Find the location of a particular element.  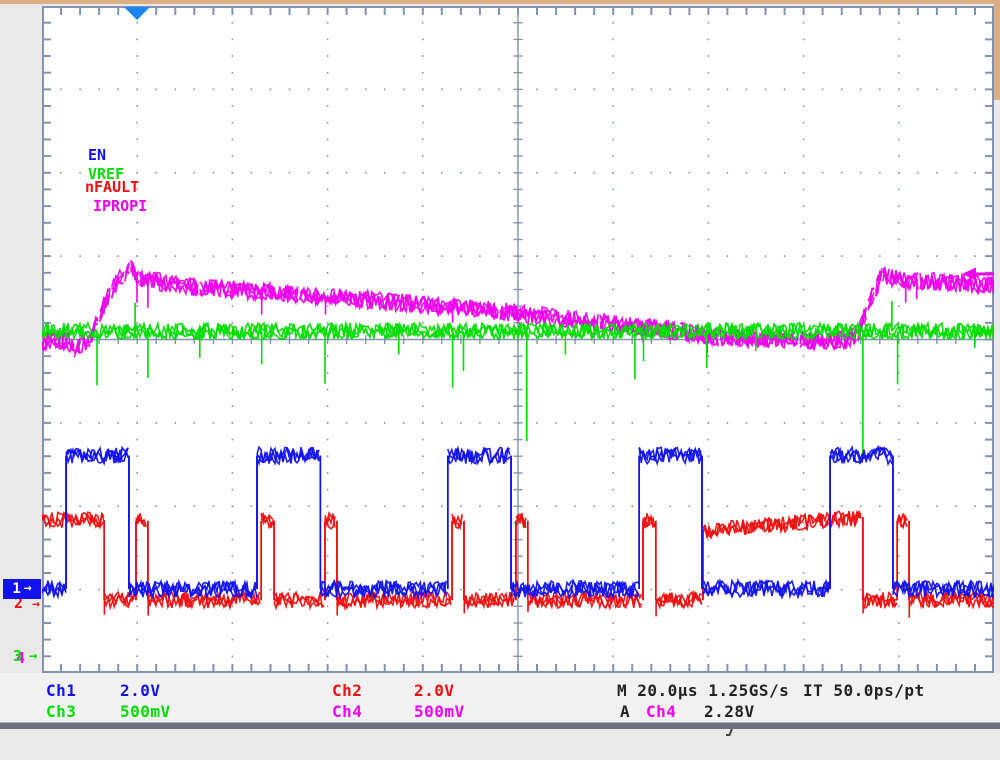

top-window-border is located at coordinates (500, 2).